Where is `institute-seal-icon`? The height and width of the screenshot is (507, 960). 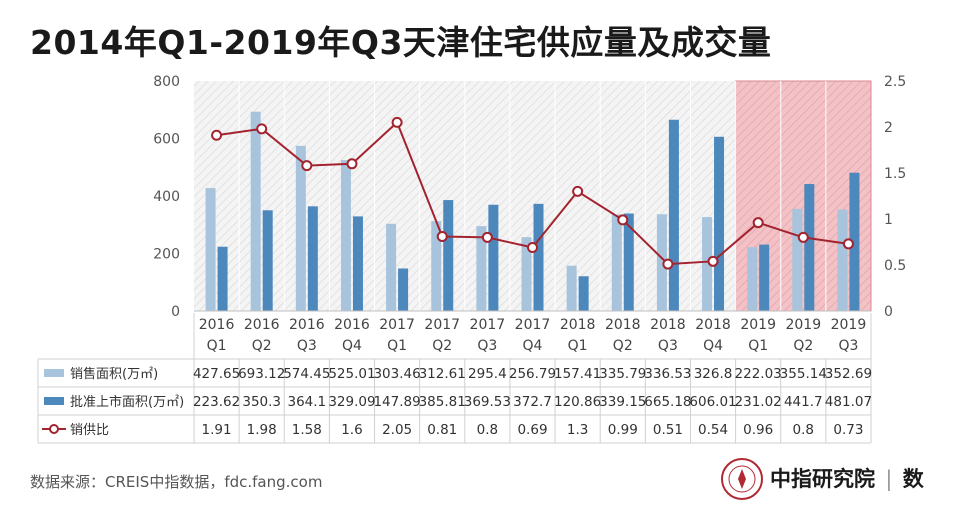 institute-seal-icon is located at coordinates (742, 479).